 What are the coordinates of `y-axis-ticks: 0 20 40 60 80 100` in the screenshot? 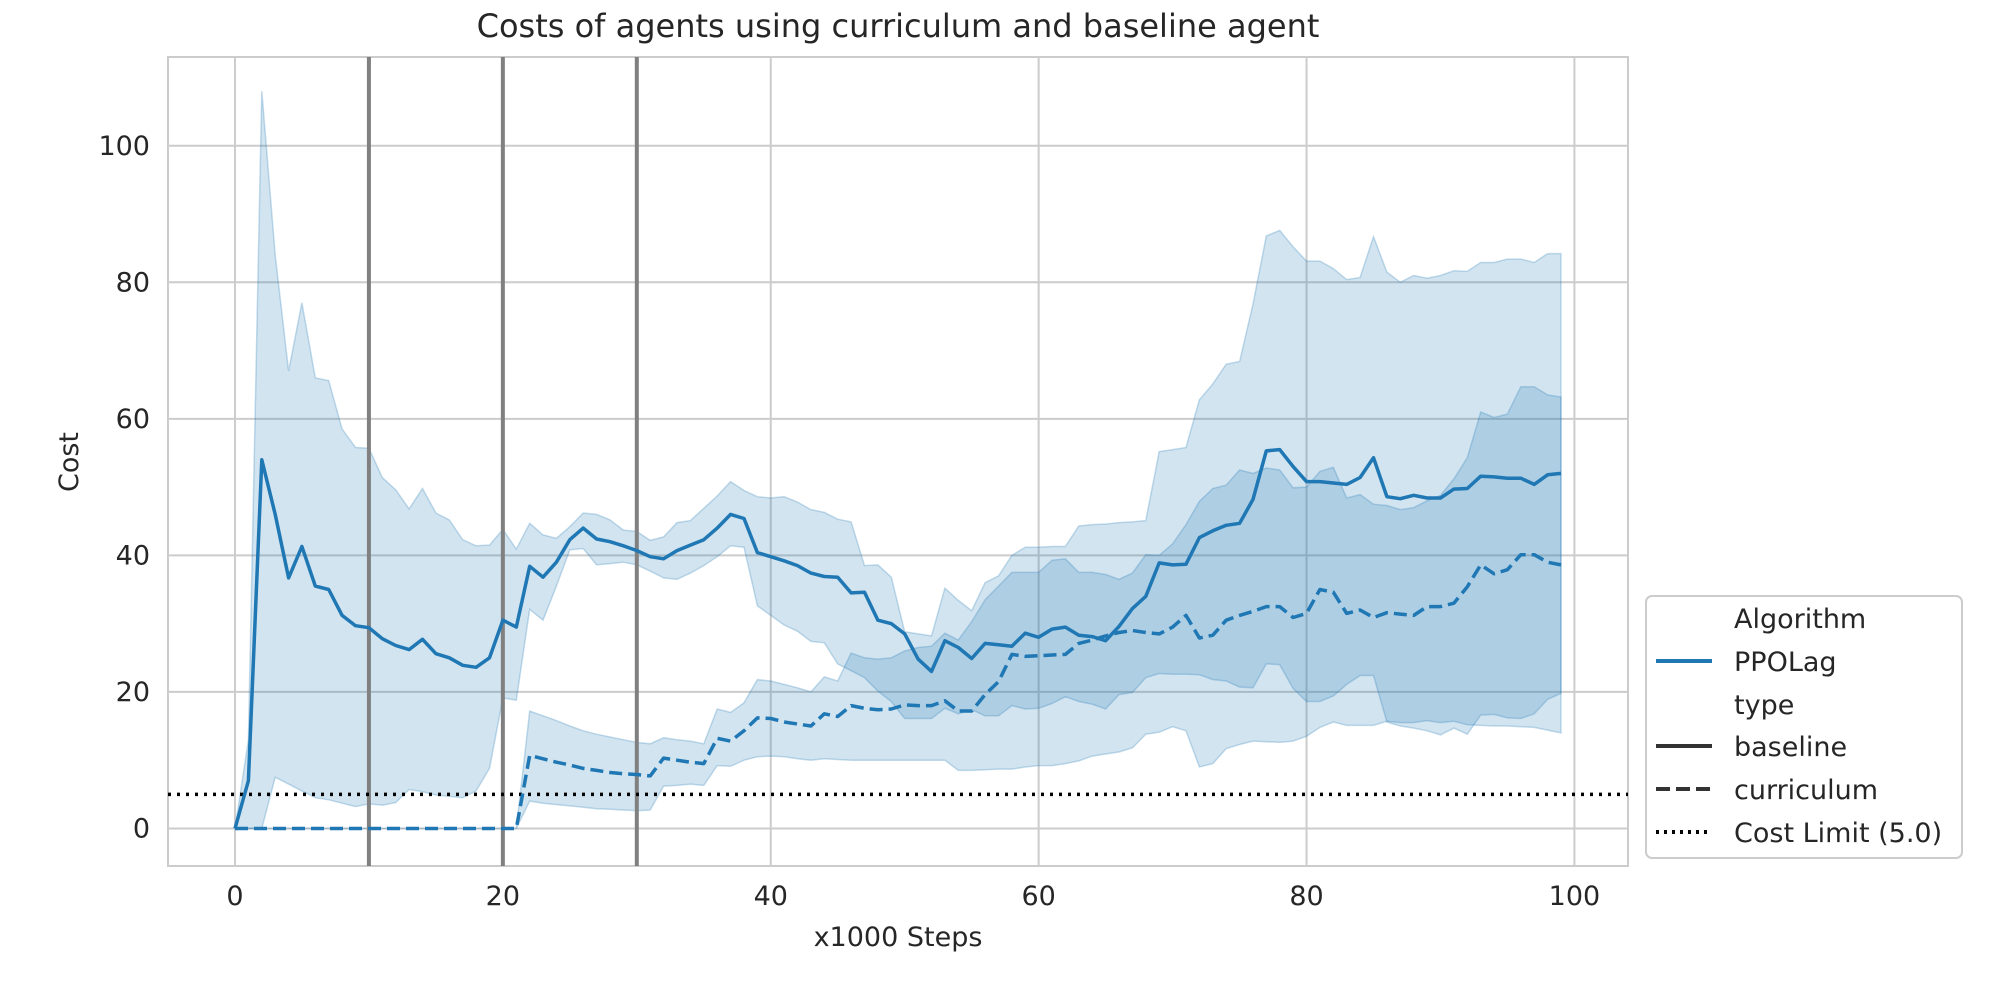 It's located at (124, 488).